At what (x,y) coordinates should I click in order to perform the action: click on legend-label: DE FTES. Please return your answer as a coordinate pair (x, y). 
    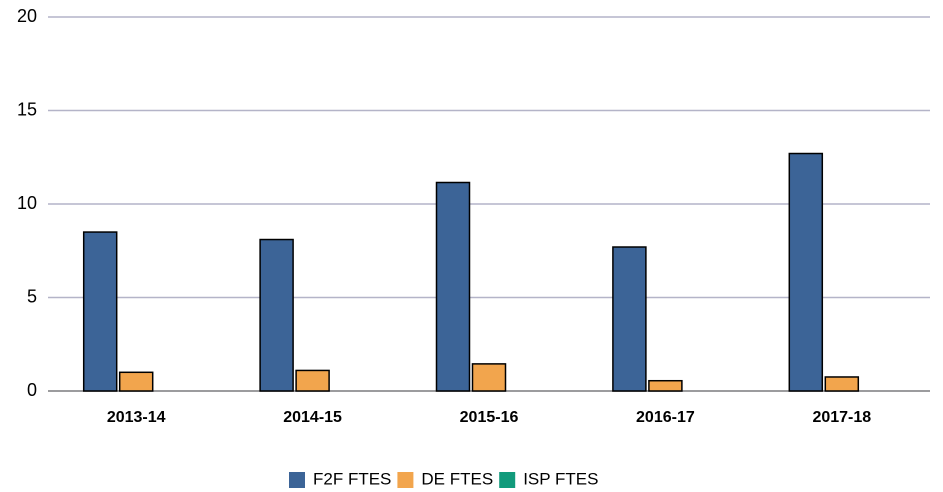
    Looking at the image, I should click on (457, 478).